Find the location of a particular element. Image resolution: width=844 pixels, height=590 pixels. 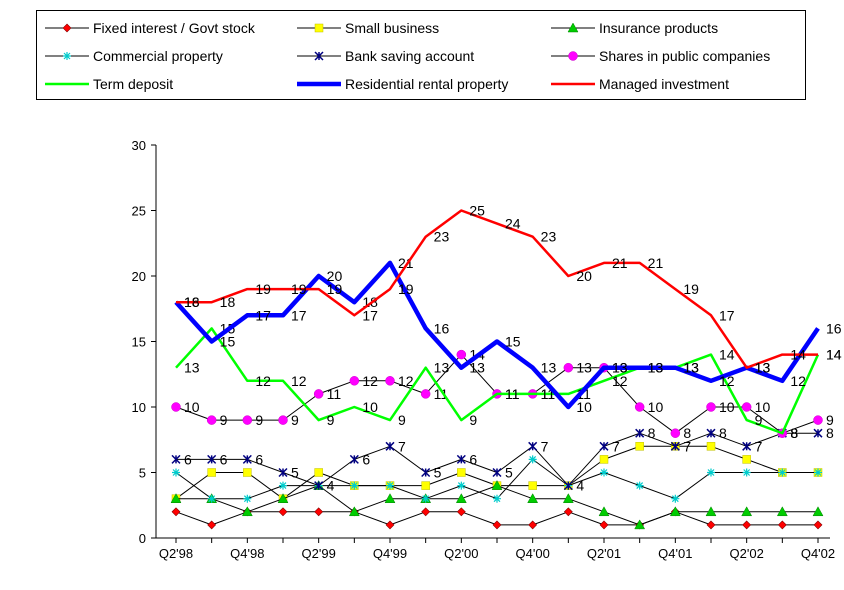

legend-label: Shares in public companies is located at coordinates (685, 56).